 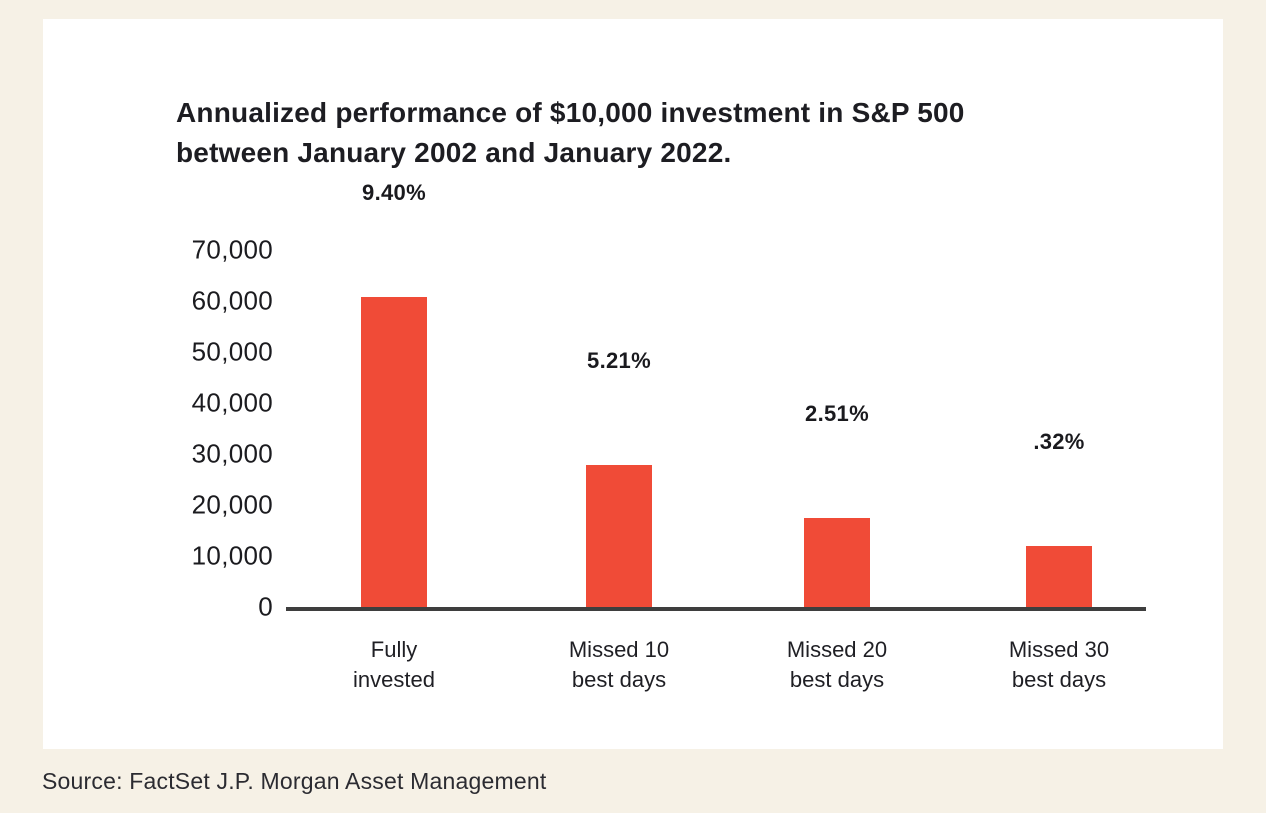 What do you see at coordinates (232, 453) in the screenshot?
I see `y-axis-tick-label: 30,000` at bounding box center [232, 453].